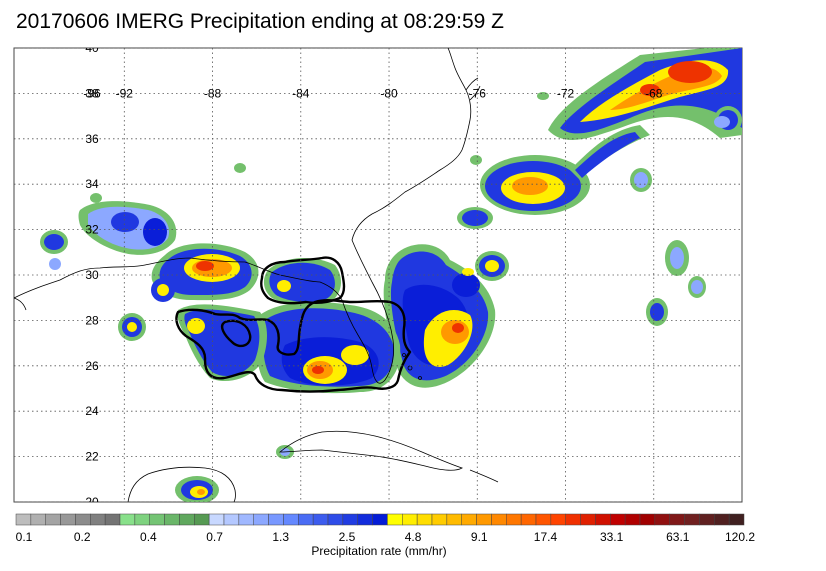 This screenshot has height=571, width=826. I want to click on lat-tick-label: 20, so click(92, 502).